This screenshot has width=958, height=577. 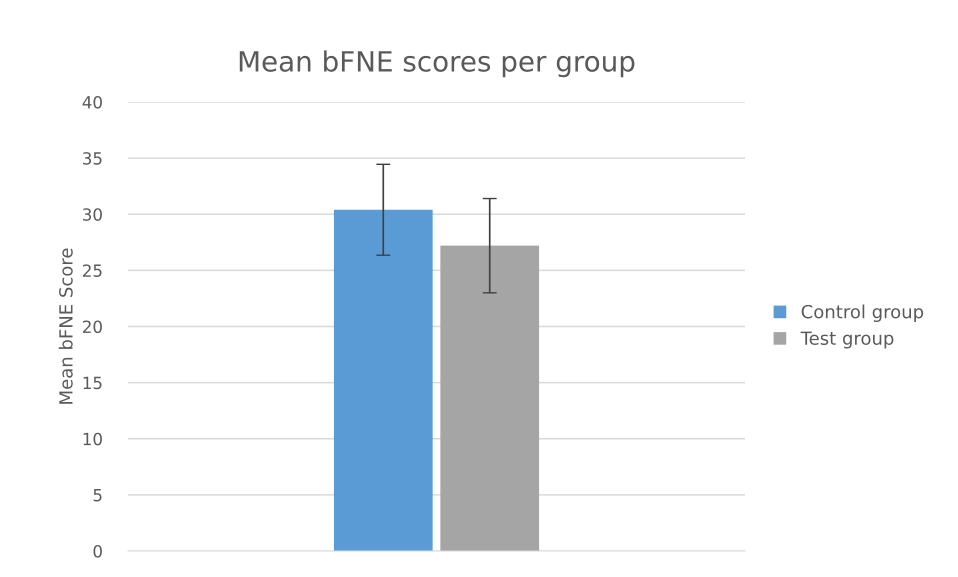 What do you see at coordinates (92, 214) in the screenshot?
I see `y-tick-label: 30` at bounding box center [92, 214].